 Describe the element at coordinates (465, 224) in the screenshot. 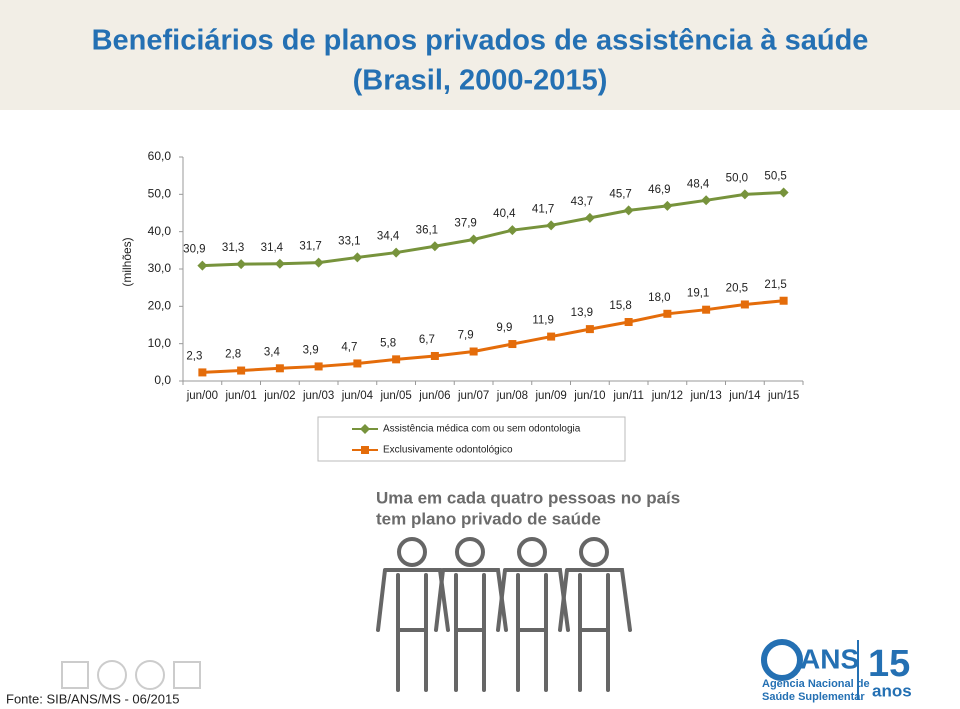

I see `data-label: 37,9` at that location.